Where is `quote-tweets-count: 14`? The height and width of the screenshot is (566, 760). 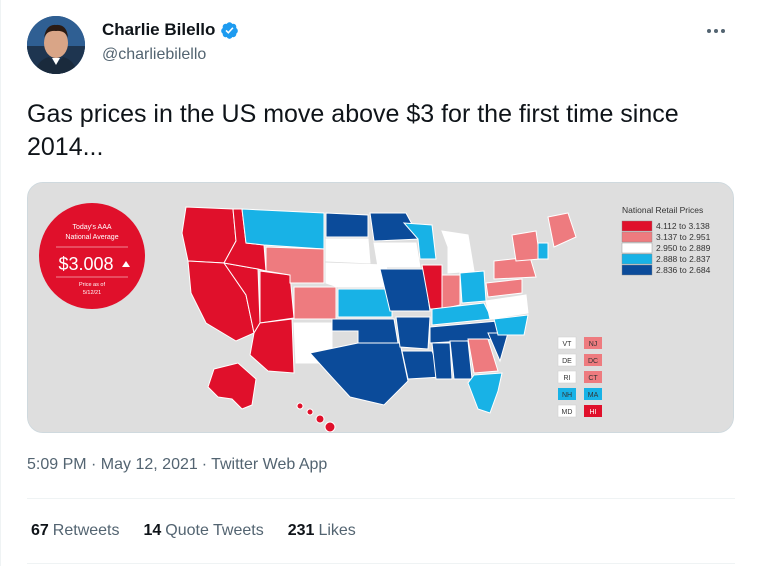
quote-tweets-count: 14 is located at coordinates (152, 530).